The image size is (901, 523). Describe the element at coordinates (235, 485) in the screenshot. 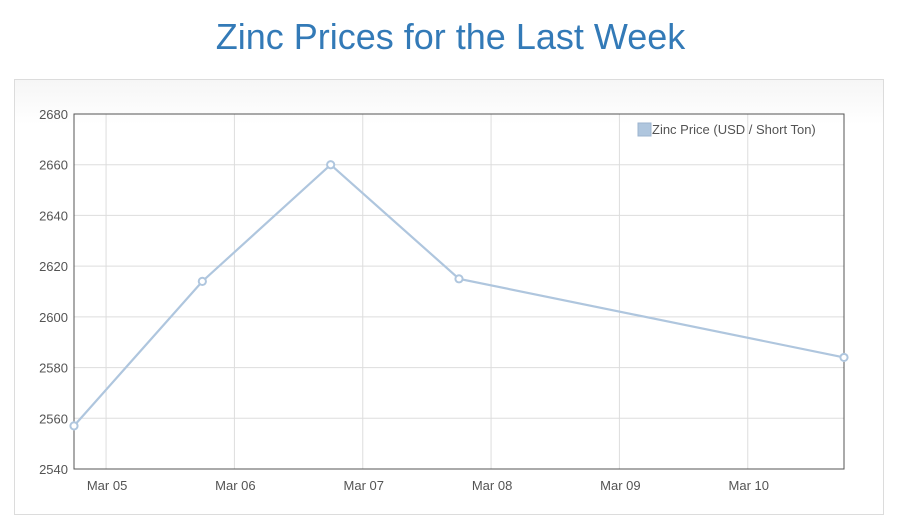

I see `x-tick-label: Mar 06` at that location.